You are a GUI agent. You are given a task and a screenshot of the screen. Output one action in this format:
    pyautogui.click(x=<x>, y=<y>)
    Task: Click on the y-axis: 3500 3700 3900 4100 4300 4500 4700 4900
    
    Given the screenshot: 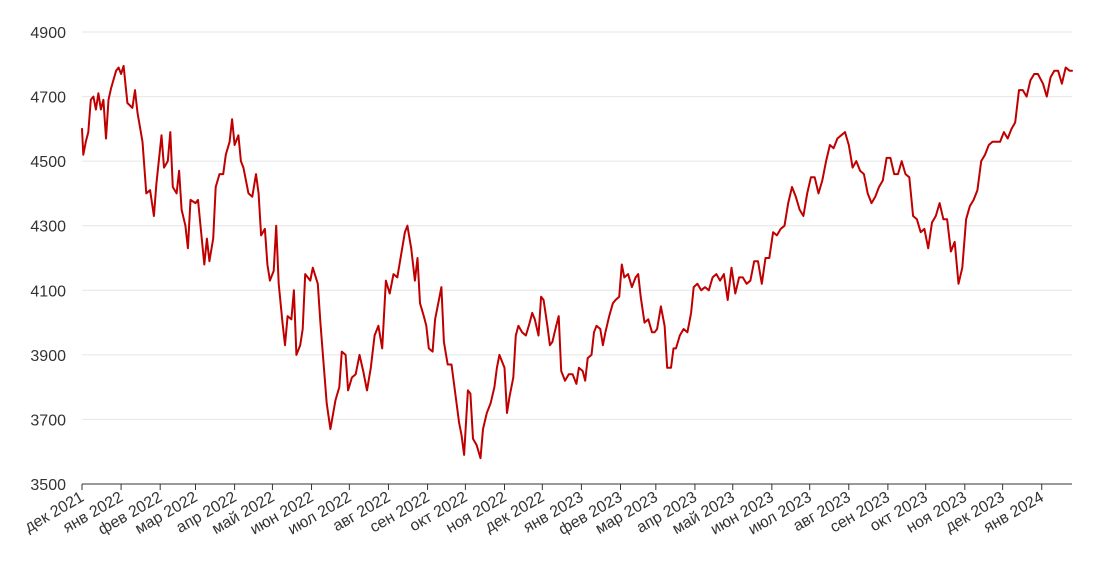 What is the action you would take?
    pyautogui.click(x=48, y=259)
    